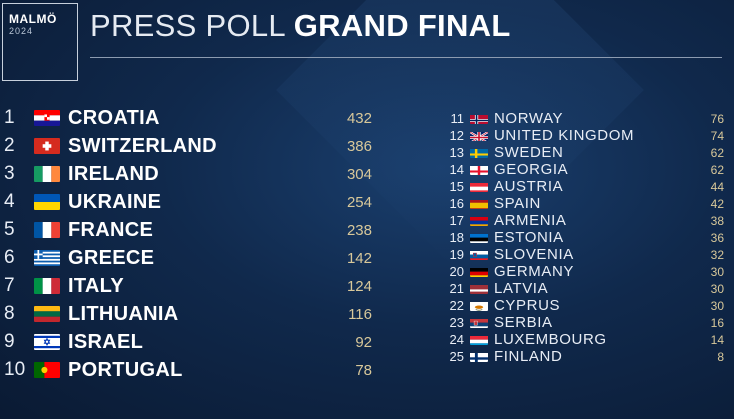  I want to click on country-name: LITHUANIA, so click(123, 313).